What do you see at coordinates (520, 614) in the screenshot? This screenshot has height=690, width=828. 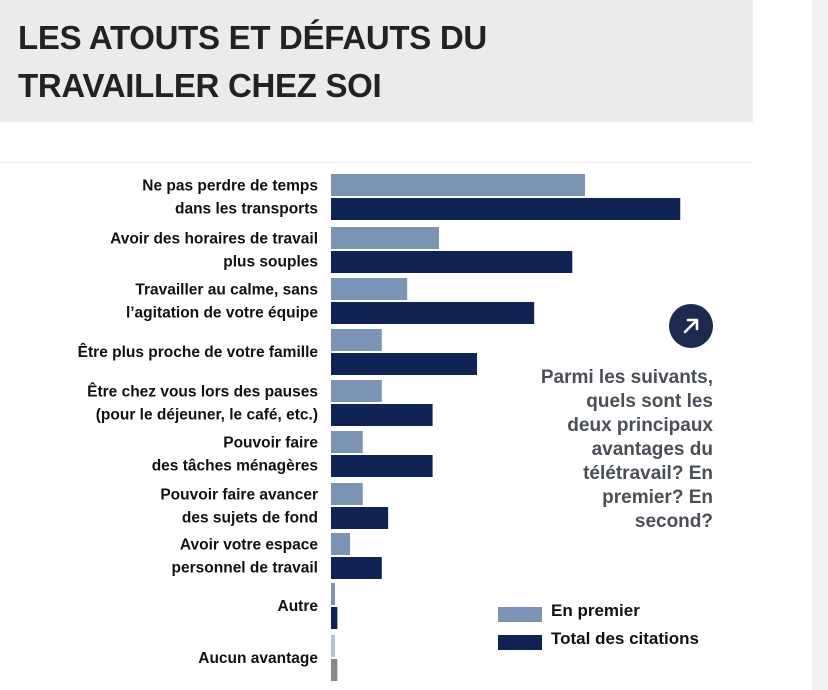 I see `legend-swatch-en-premier` at bounding box center [520, 614].